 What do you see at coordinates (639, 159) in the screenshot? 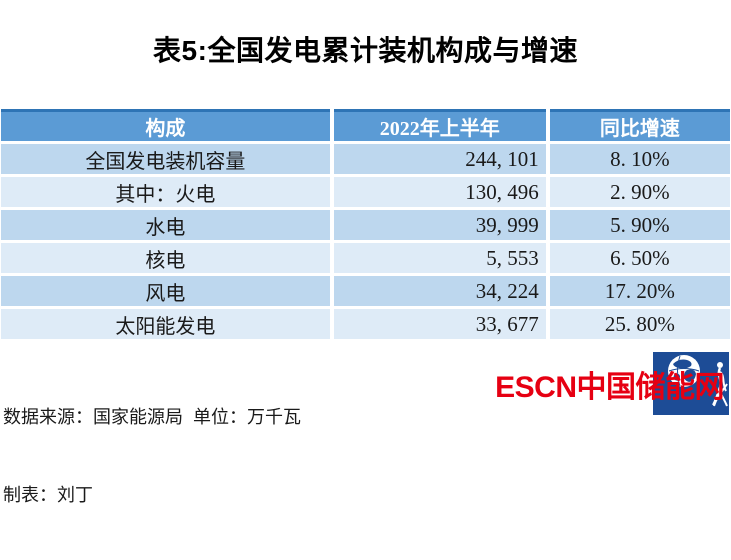
I see `row-growth: 8. 10%` at bounding box center [639, 159].